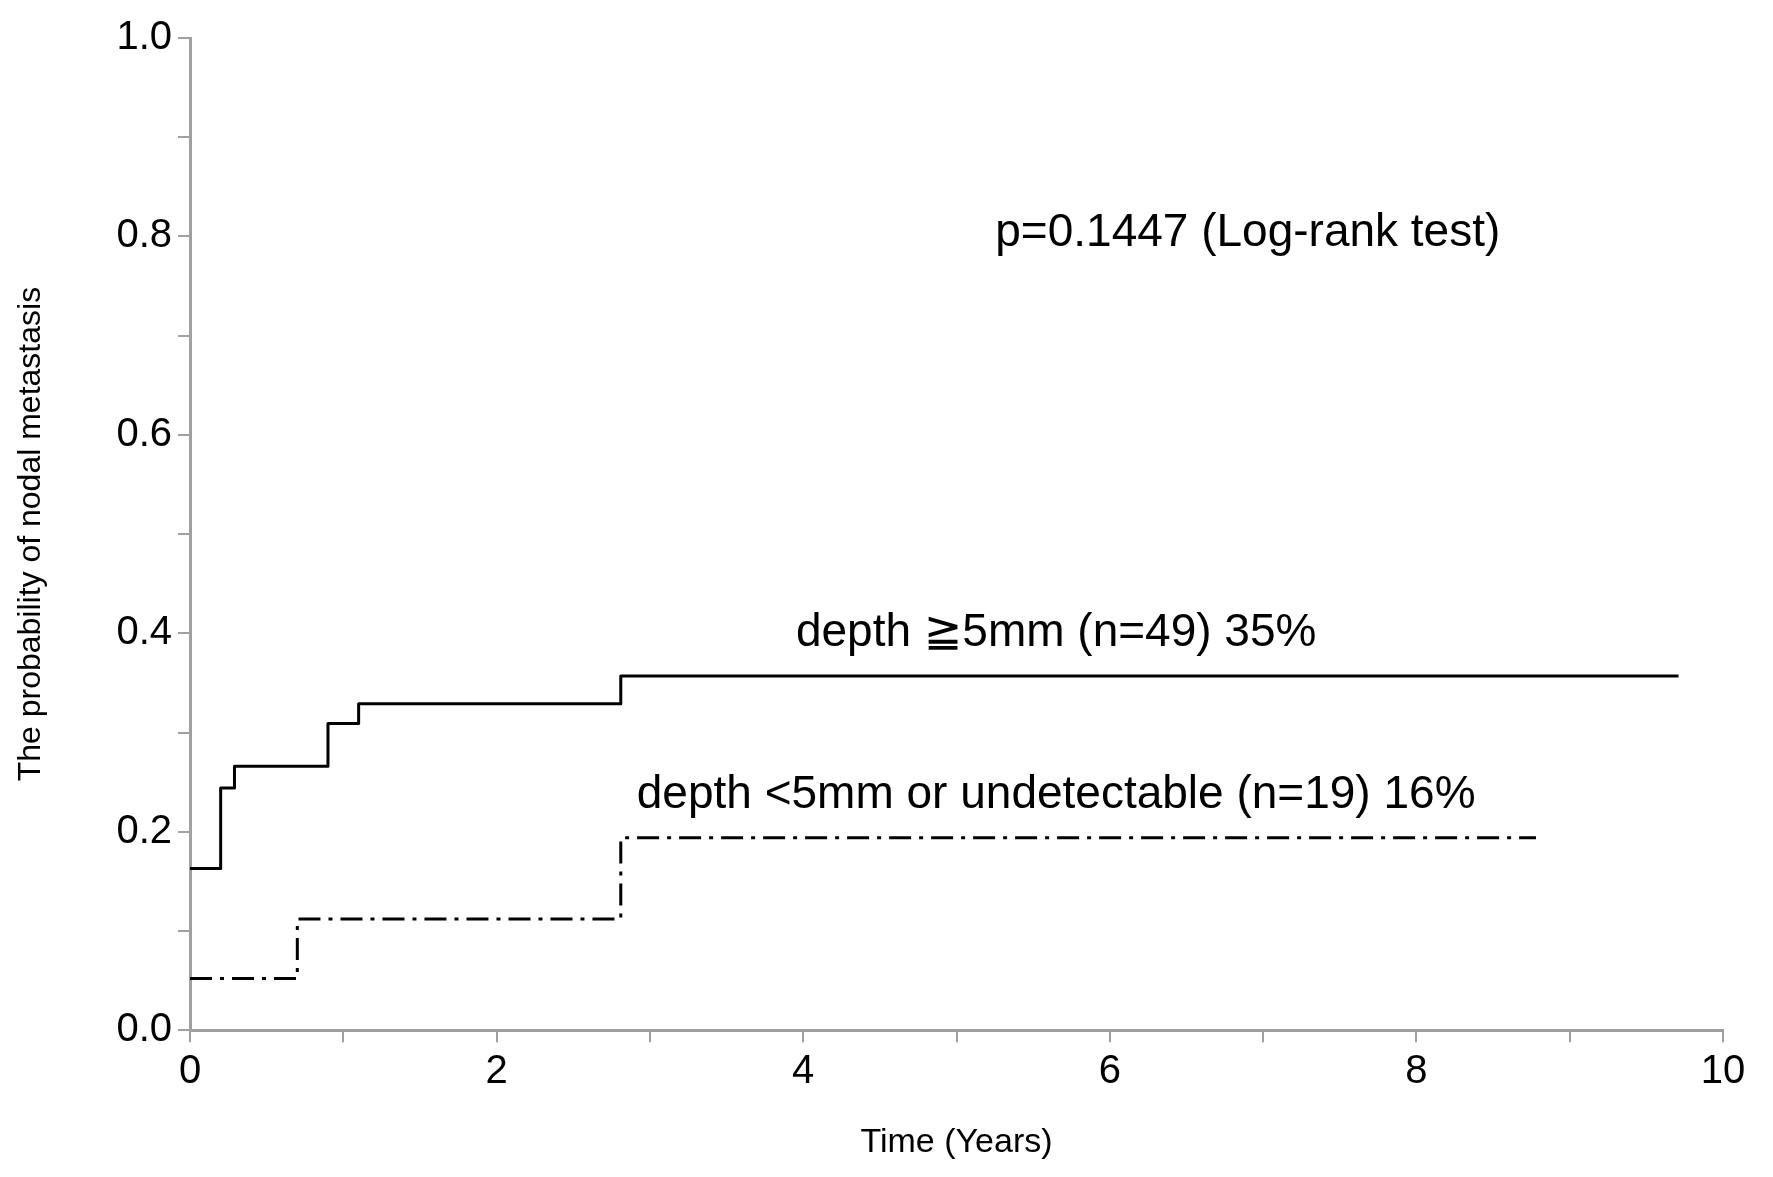 The height and width of the screenshot is (1177, 1773). What do you see at coordinates (1056, 629) in the screenshot?
I see `series-label: depth ≧5mm (n=49) 35%` at bounding box center [1056, 629].